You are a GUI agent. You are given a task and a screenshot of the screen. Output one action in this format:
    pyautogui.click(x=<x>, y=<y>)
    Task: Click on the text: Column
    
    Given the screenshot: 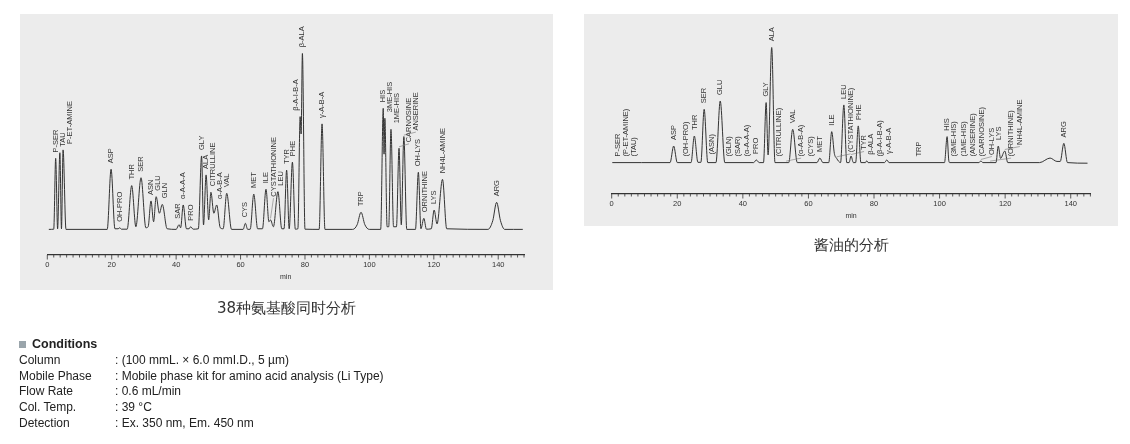 What is the action you would take?
    pyautogui.click(x=40, y=361)
    